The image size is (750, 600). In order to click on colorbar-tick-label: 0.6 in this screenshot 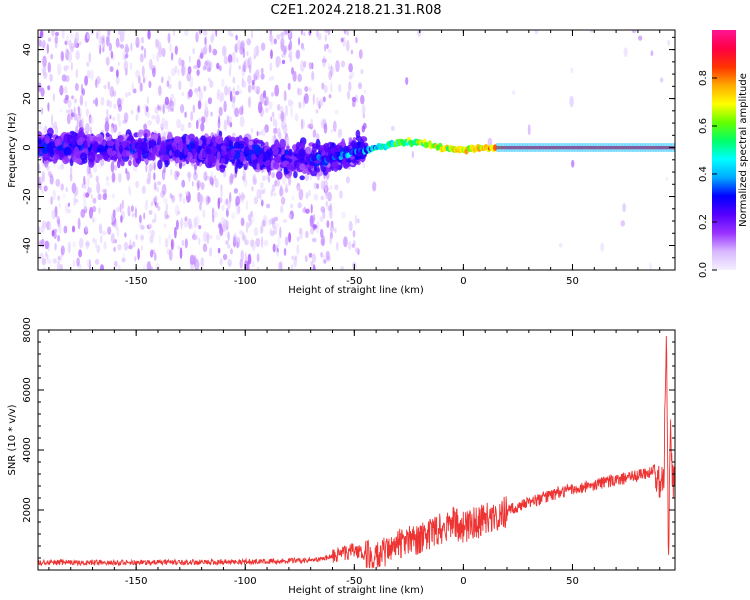, I will do `click(703, 126)`.